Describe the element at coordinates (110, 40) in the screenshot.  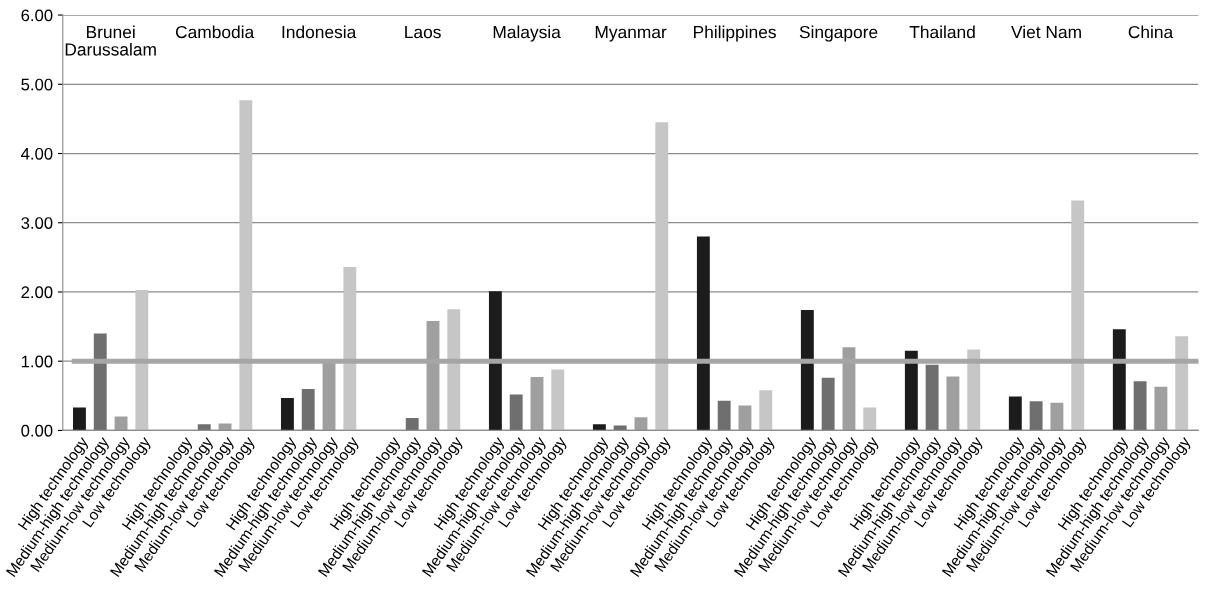
I see `annotation: Brunei Darussalam` at that location.